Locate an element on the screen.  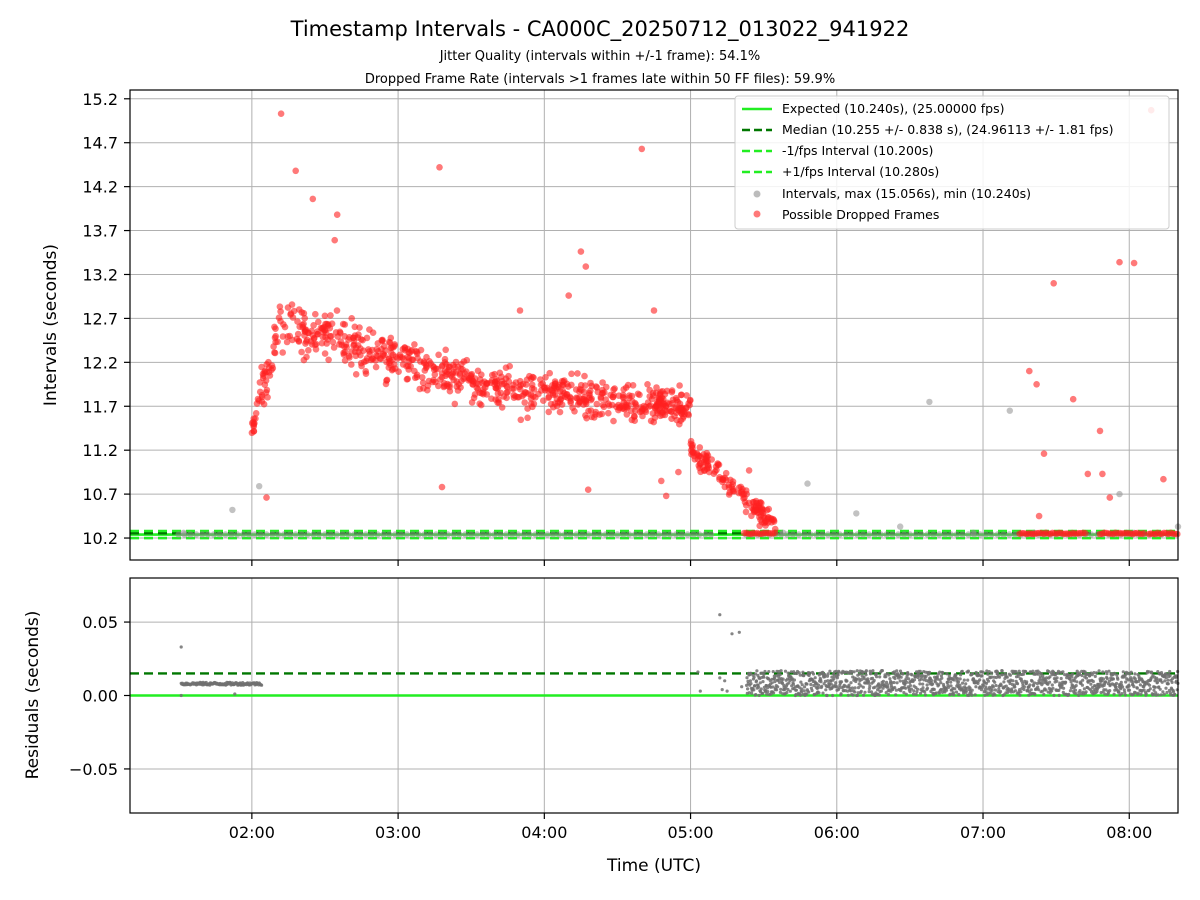
x-tick-label: 02:00 is located at coordinates (252, 832).